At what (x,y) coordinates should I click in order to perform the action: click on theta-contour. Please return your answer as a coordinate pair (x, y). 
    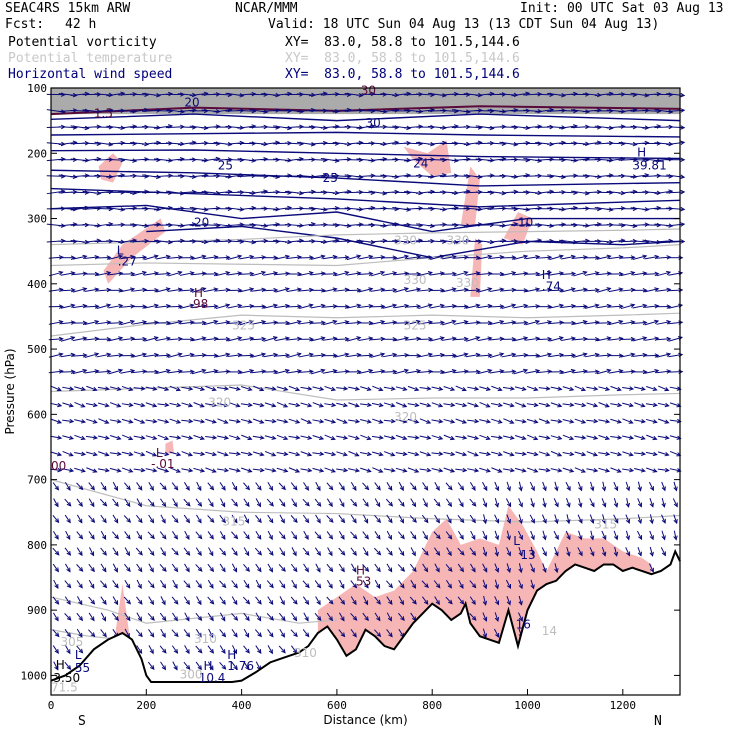
    Looking at the image, I should click on (365, 255).